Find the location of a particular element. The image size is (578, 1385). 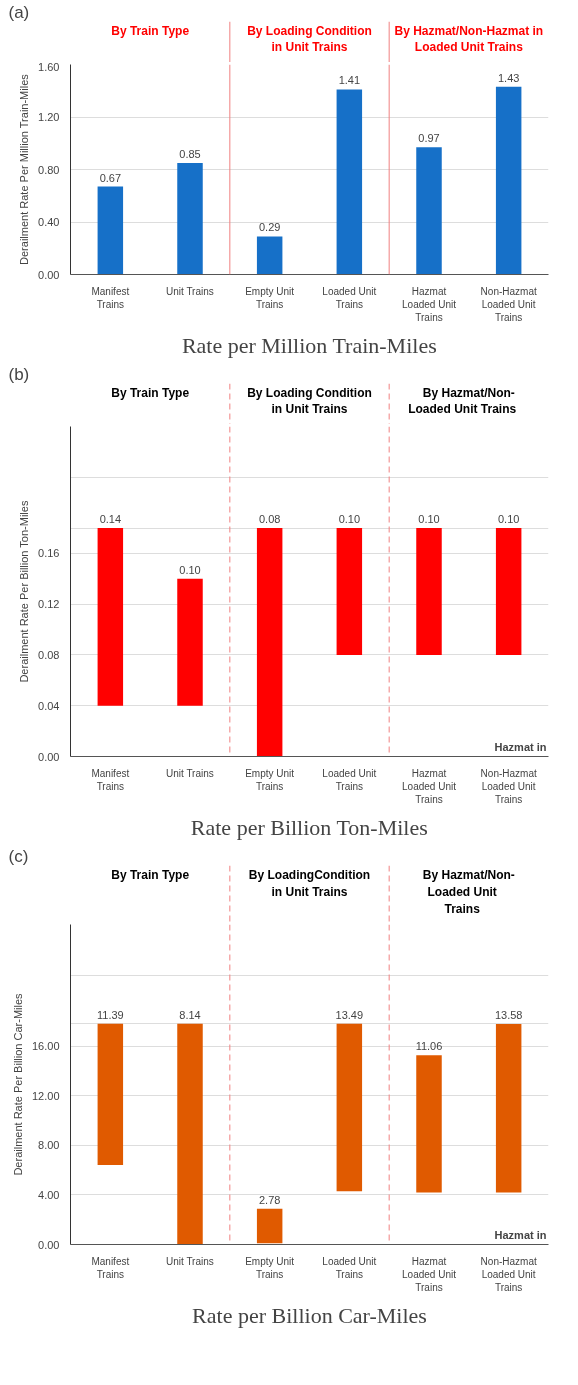

chart-subtitle: (b) is located at coordinates (19, 374).